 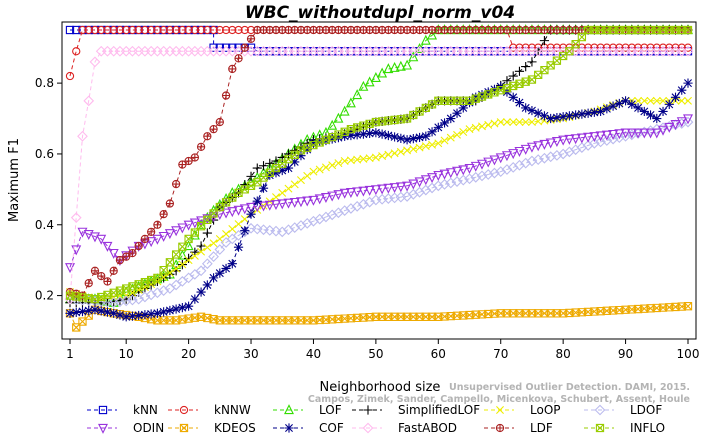 I want to click on x-tick-label: 20, so click(x=188, y=354).